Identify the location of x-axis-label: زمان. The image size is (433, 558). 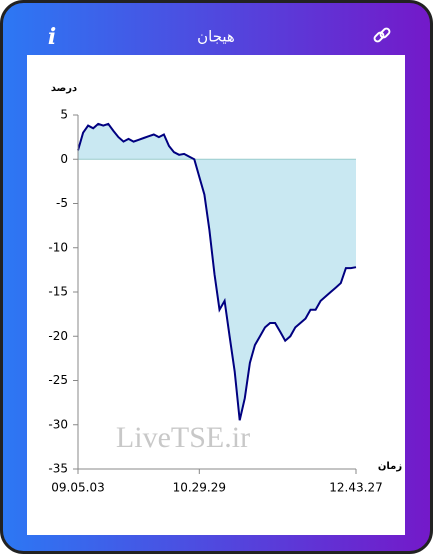
(390, 466).